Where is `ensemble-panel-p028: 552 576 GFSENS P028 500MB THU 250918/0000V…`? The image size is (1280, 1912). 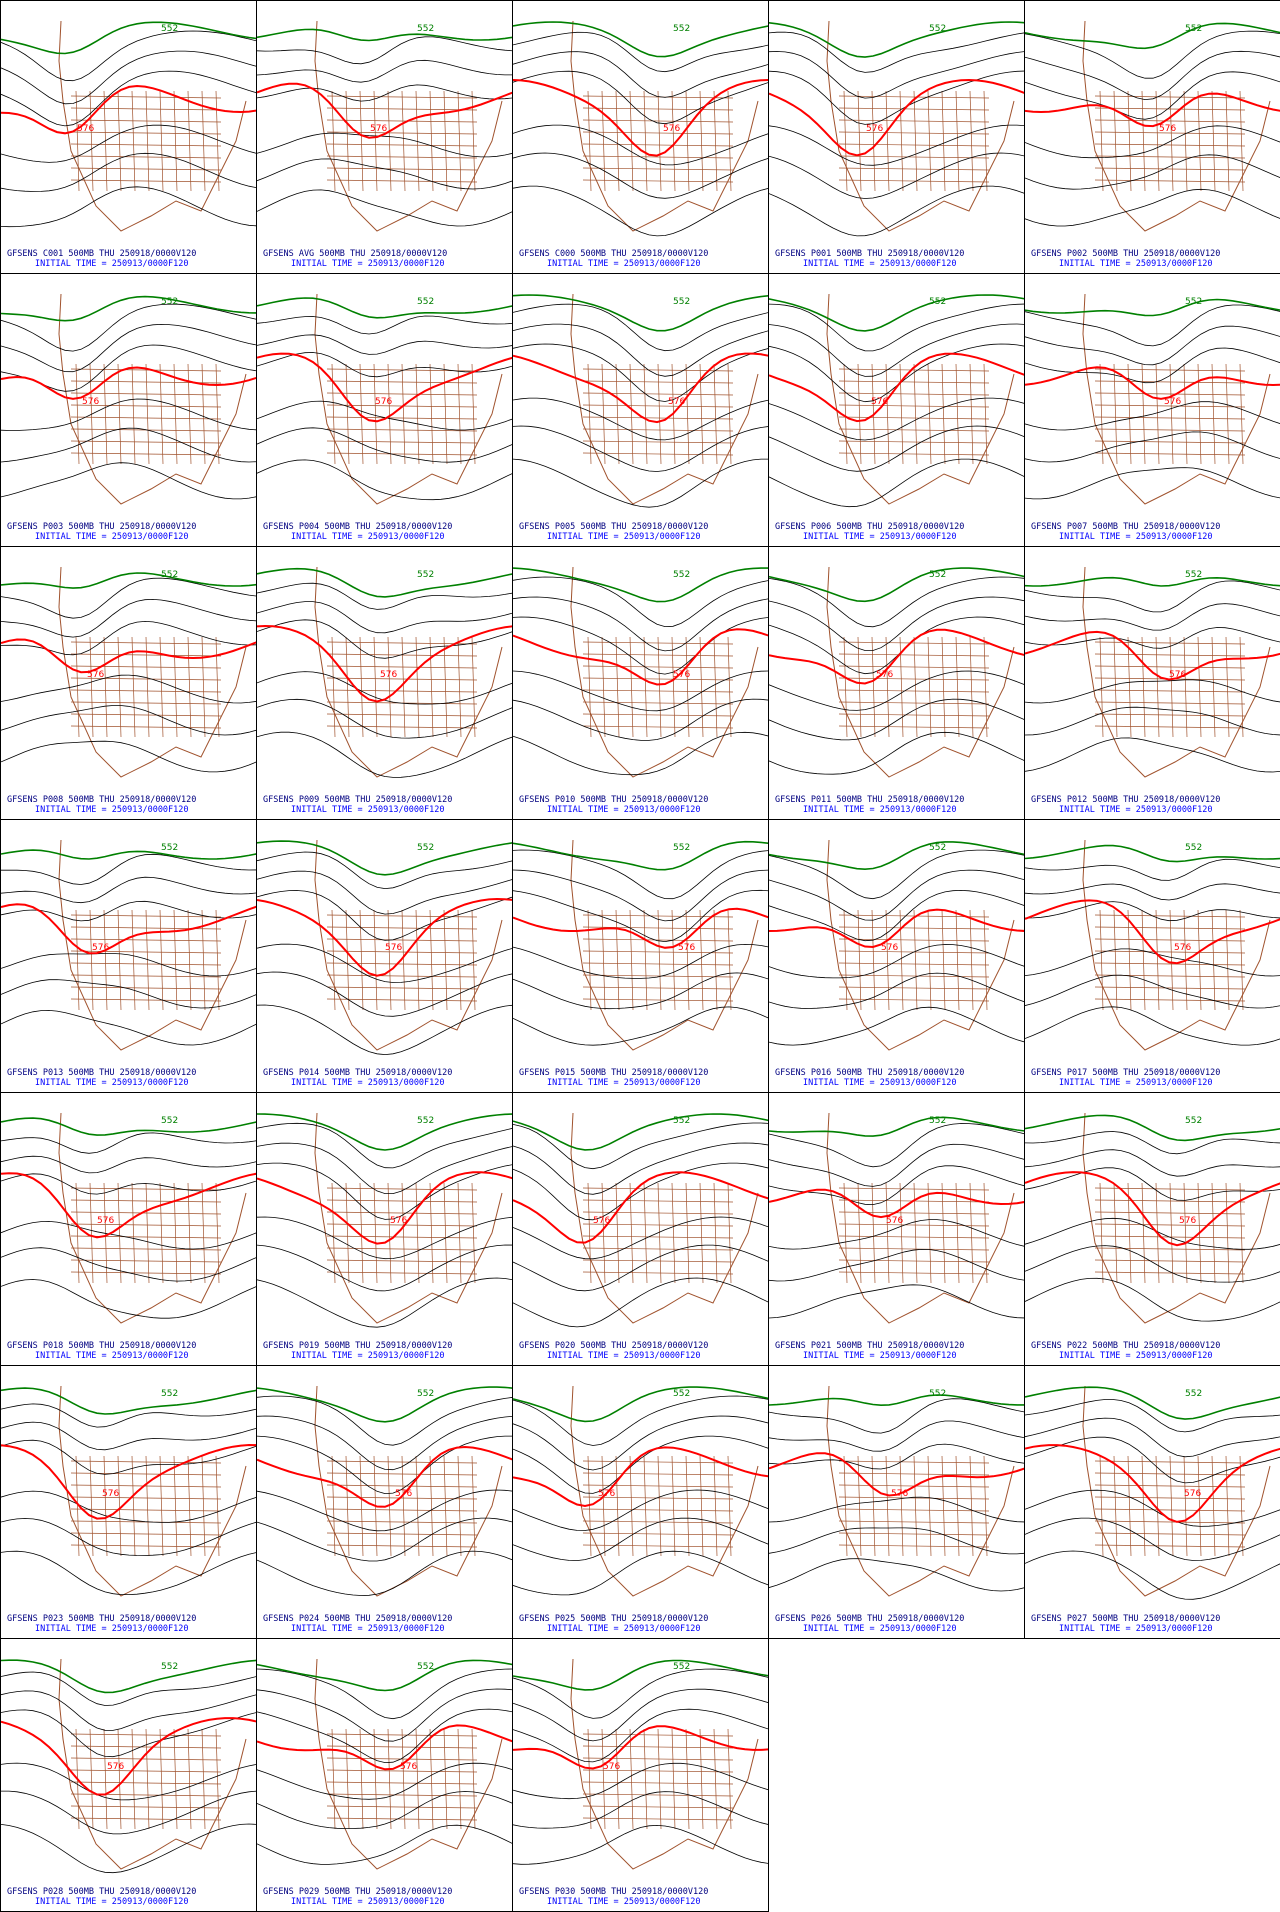
ensemble-panel-p028: 552 576 GFSENS P028 500MB THU 250918/0000V… is located at coordinates (128, 1775).